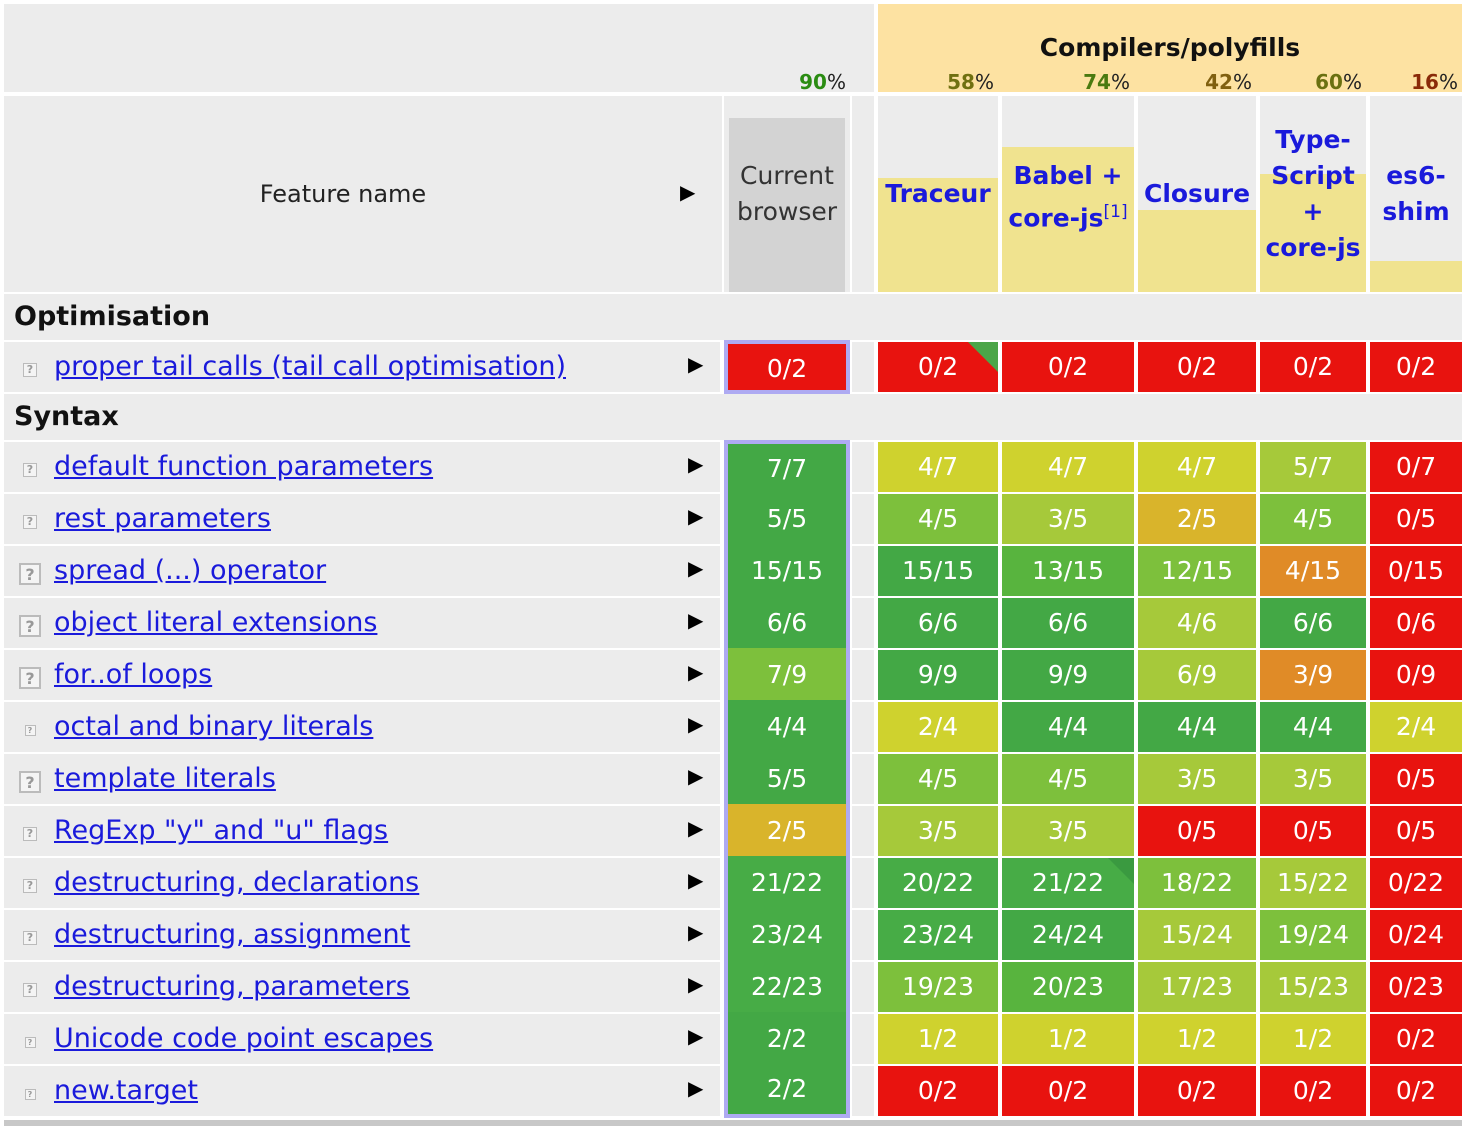  I want to click on es6shim-cell: 0/24, so click(1416, 935).